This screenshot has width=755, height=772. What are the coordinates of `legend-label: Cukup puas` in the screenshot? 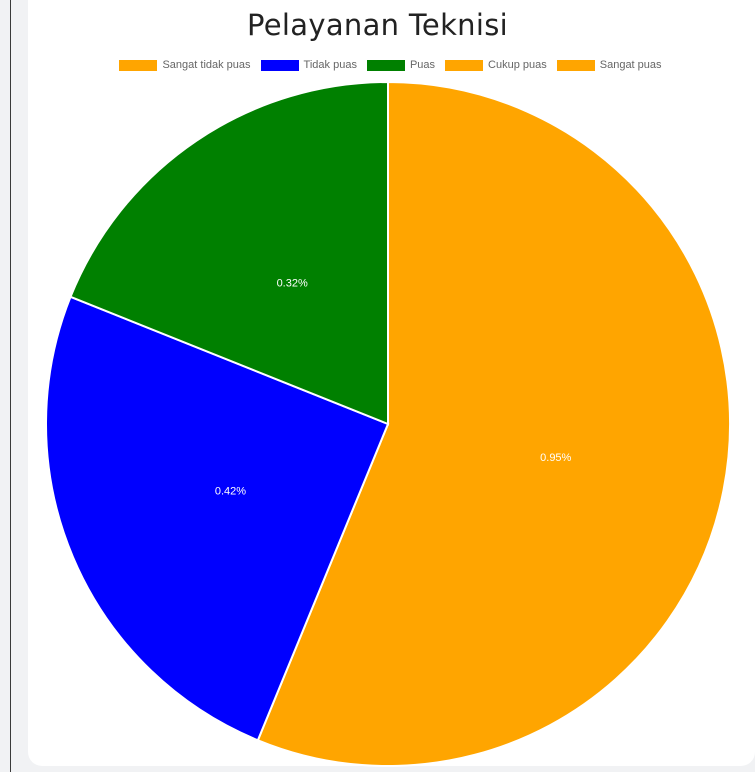 It's located at (517, 65).